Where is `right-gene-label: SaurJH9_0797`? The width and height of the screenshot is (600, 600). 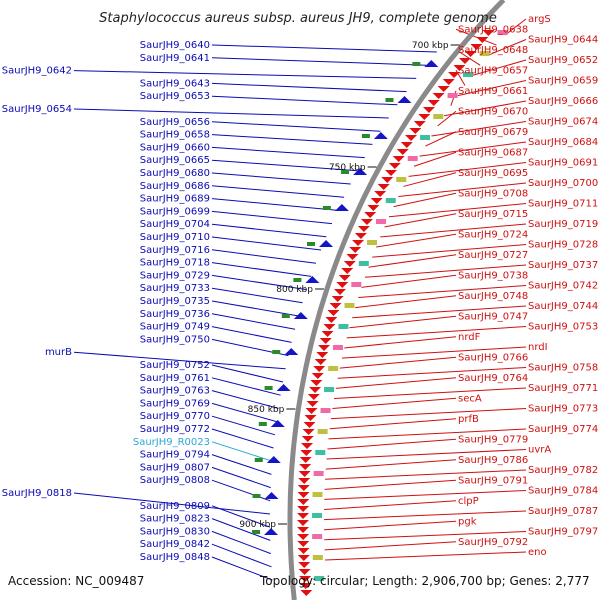 right-gene-label: SaurJH9_0797 is located at coordinates (563, 532).